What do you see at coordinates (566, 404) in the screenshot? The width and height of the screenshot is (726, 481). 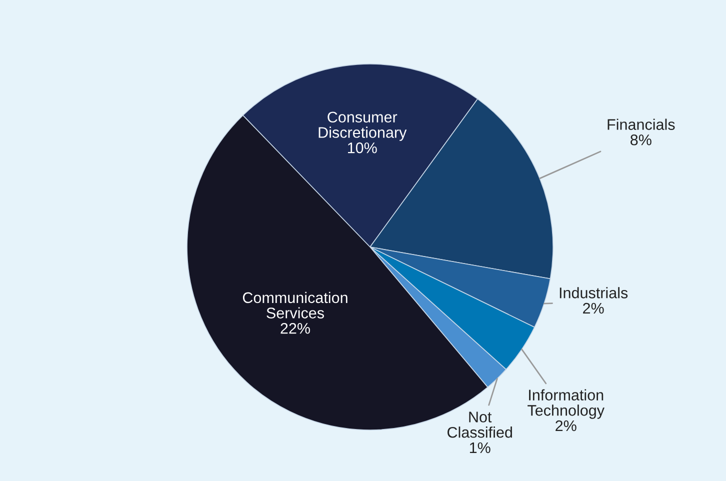 I see `slice-label: Information Technology` at bounding box center [566, 404].